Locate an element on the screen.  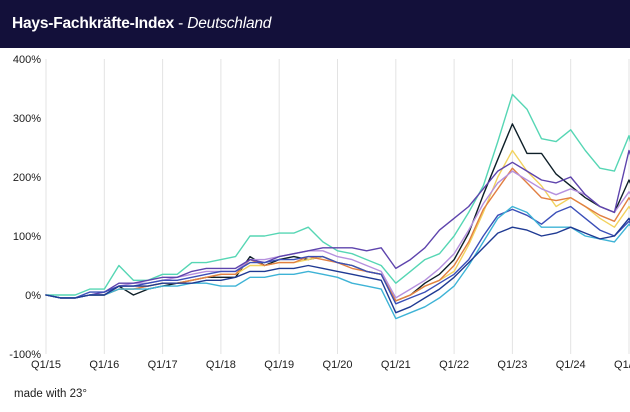
x-tick-label: Q1/17 is located at coordinates (163, 365).